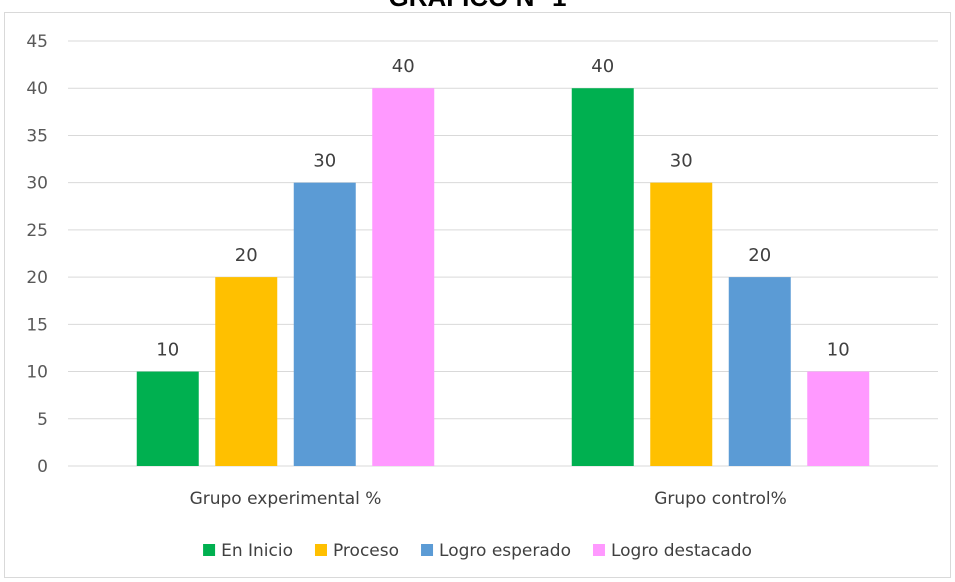  What do you see at coordinates (681, 551) in the screenshot?
I see `legend-label: Logro destacado` at bounding box center [681, 551].